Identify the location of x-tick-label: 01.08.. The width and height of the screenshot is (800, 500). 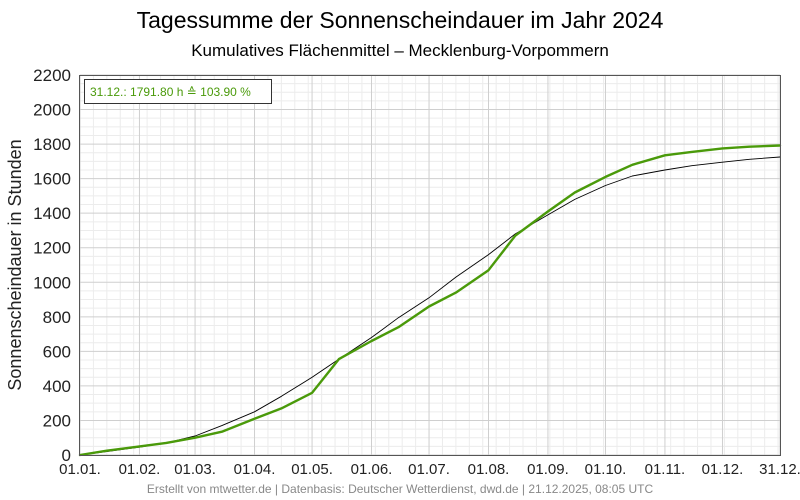
(489, 469).